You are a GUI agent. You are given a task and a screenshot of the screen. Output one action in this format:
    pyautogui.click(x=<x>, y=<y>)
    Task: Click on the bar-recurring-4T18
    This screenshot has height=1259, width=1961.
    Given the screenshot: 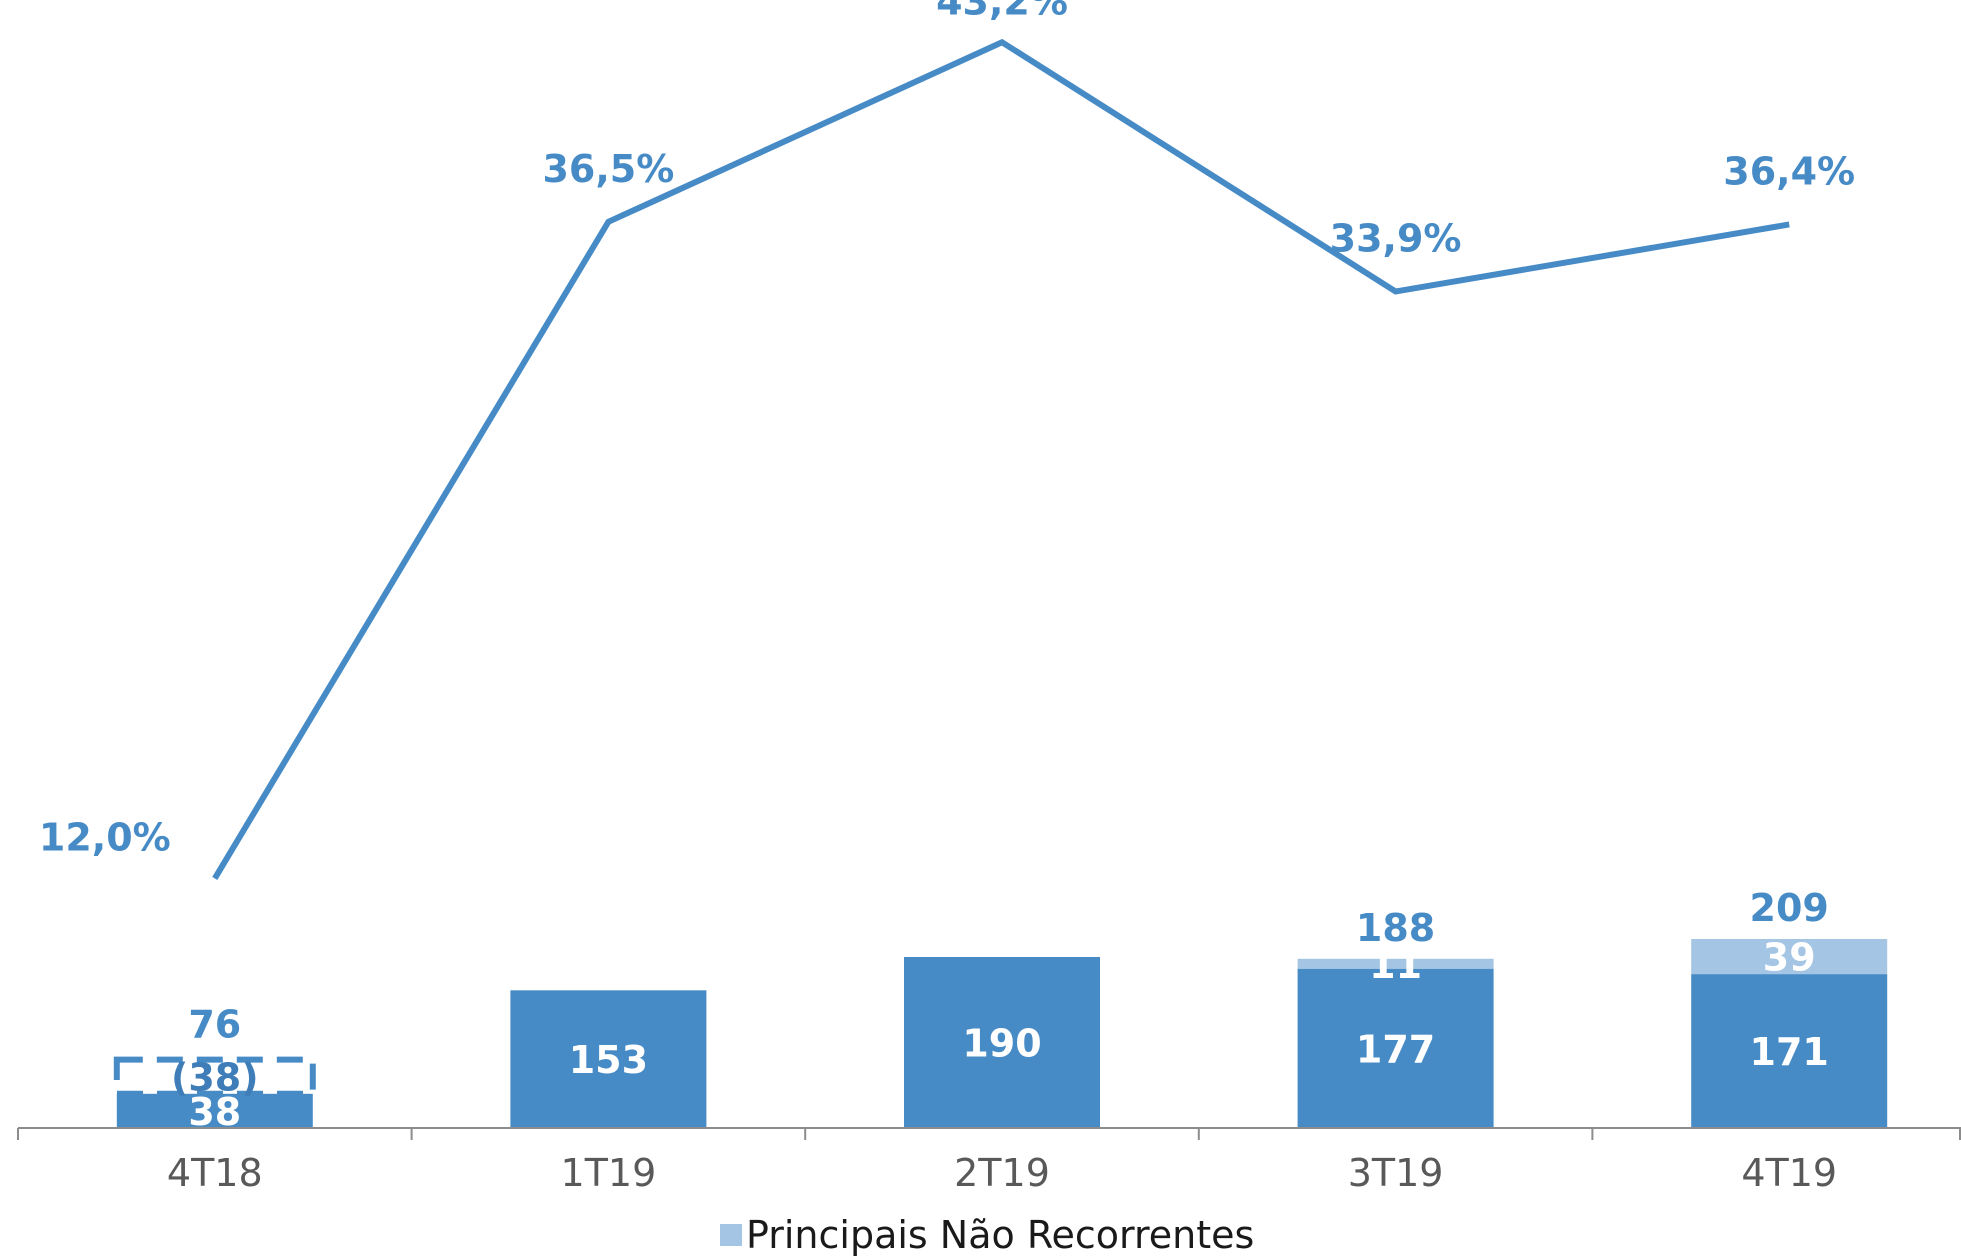 What is the action you would take?
    pyautogui.click(x=214, y=1110)
    